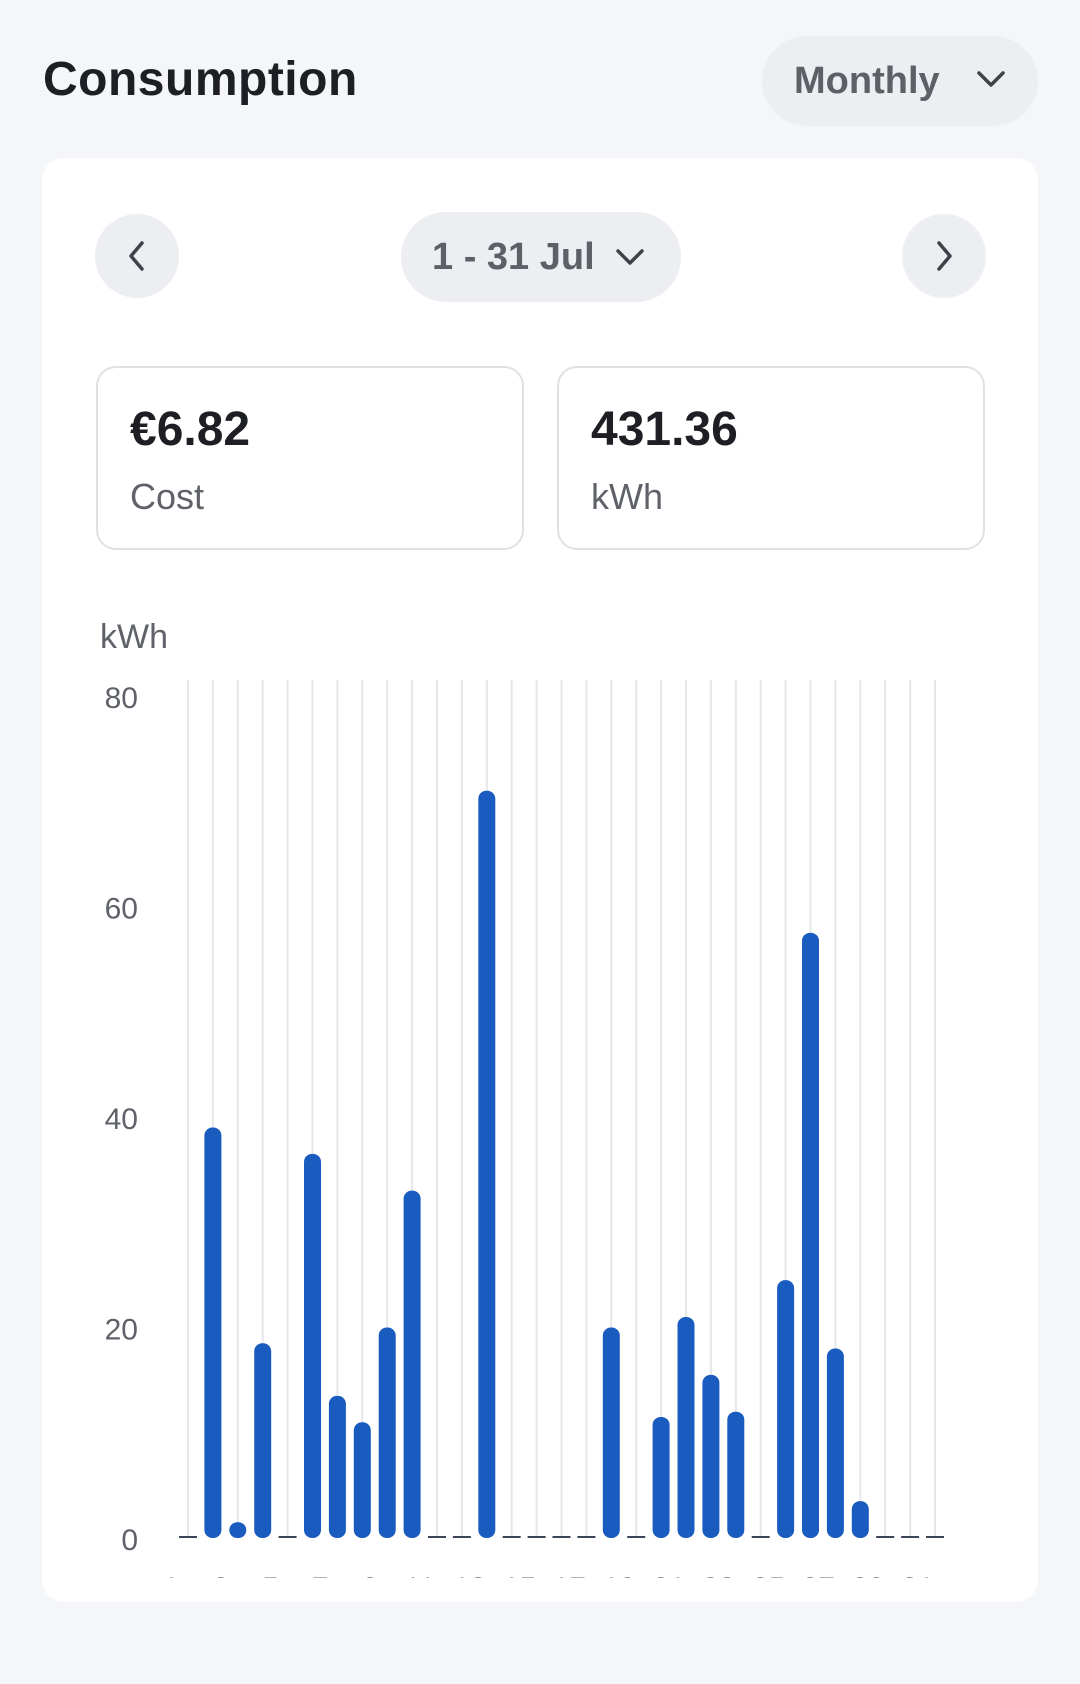  Describe the element at coordinates (167, 496) in the screenshot. I see `cost-label: Cost` at that location.